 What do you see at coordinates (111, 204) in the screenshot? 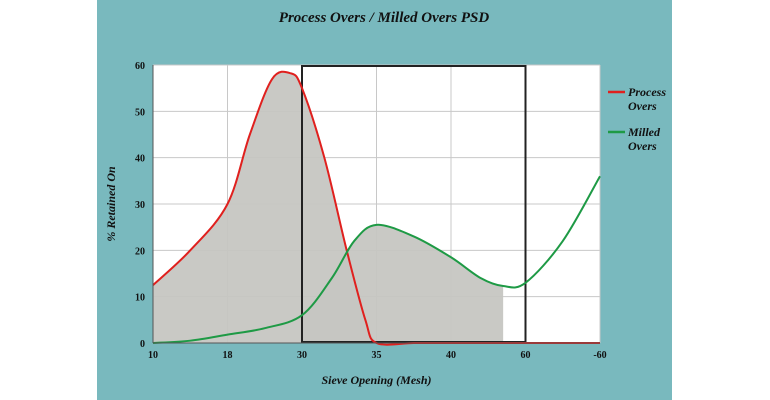
I see `y-axis-title: % Retained On` at bounding box center [111, 204].